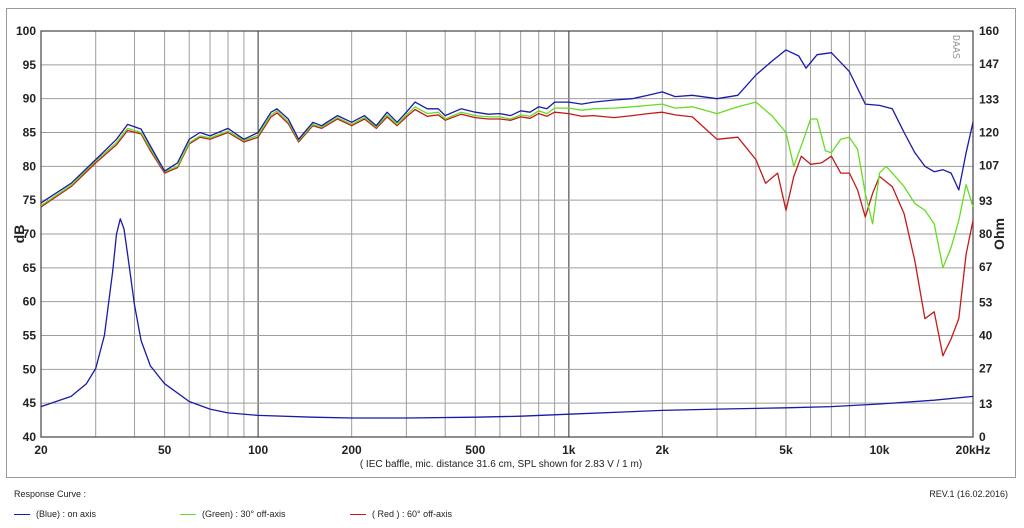  I want to click on x-tick-label: 20, so click(41, 450).